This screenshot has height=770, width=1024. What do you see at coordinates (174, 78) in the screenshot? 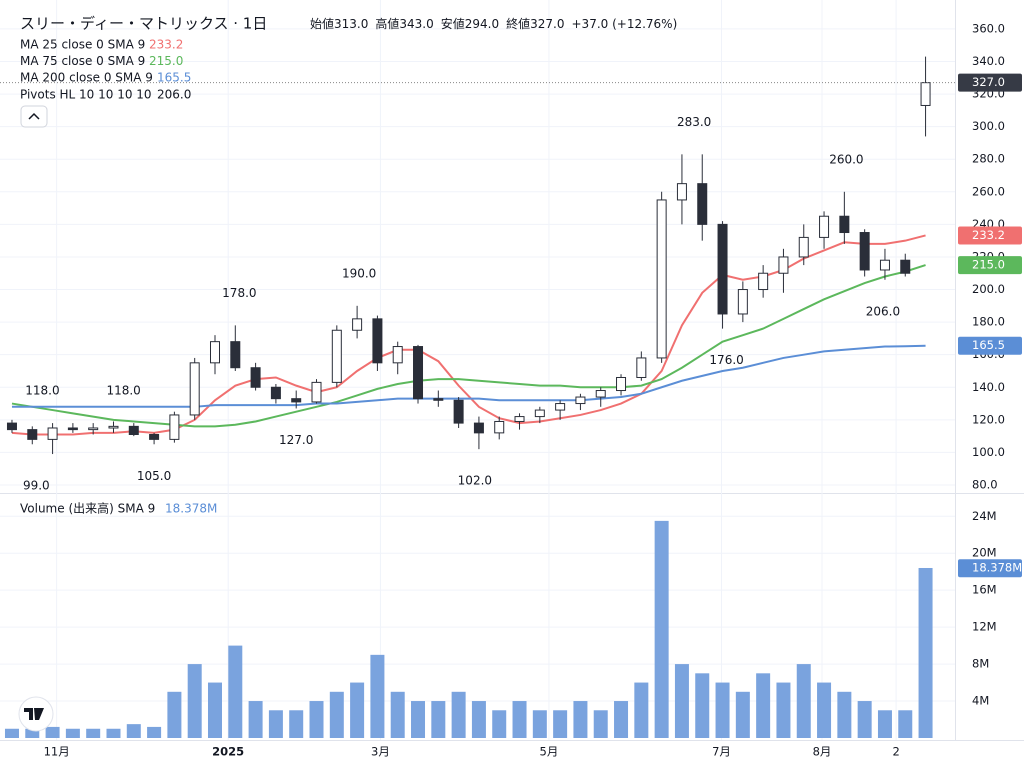
I see `indicator-value: 165.5` at bounding box center [174, 78].